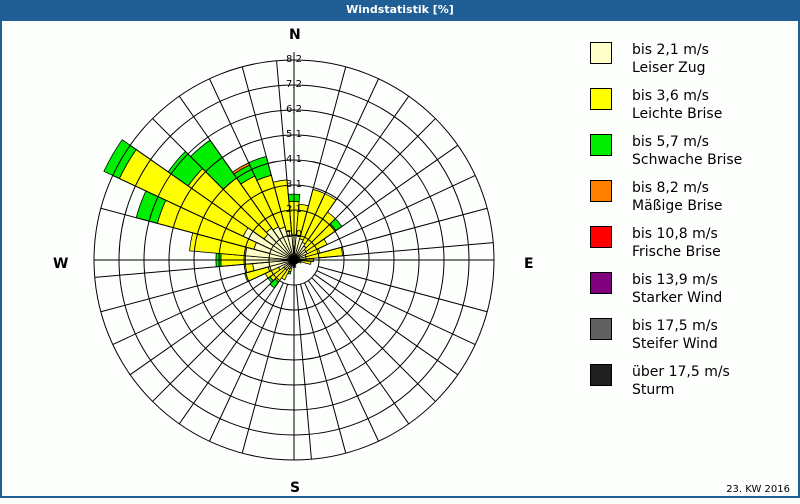 The width and height of the screenshot is (800, 504). I want to click on legend-item-sturm: über 17,5 m/s Sturm, so click(690, 386).